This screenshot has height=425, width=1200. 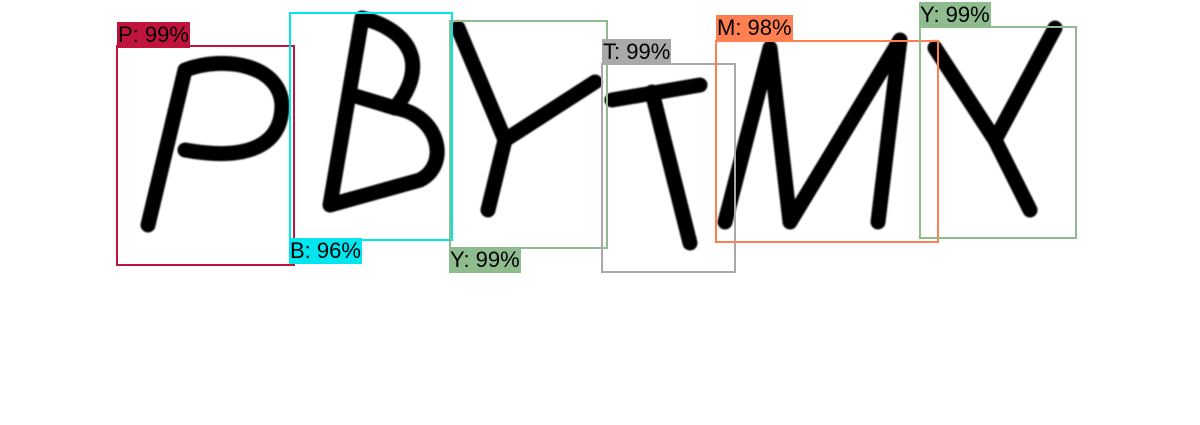 I want to click on bbox-p, so click(x=205, y=155).